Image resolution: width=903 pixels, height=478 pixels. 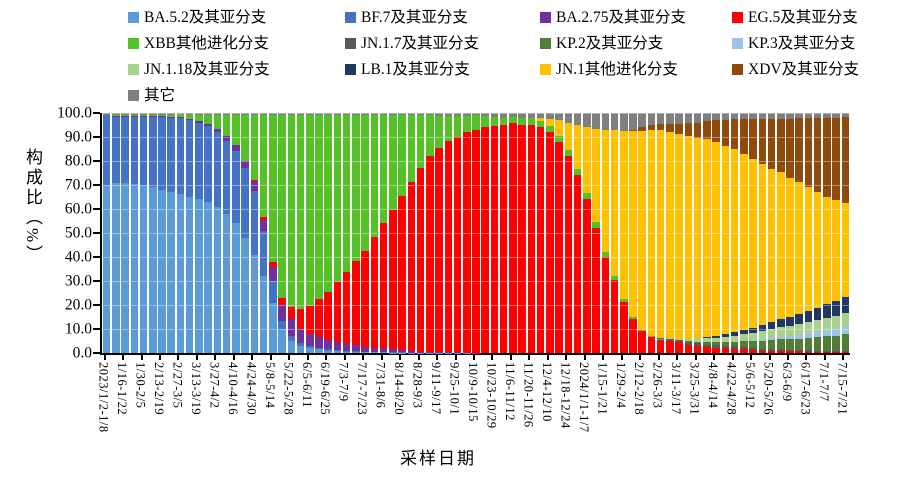 I want to click on x-tick-label: 9/11-9/17, so click(x=436, y=388).